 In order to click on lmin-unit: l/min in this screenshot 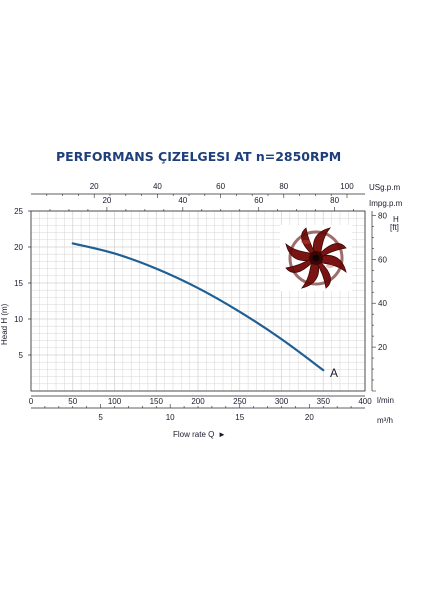, I will do `click(385, 400)`.